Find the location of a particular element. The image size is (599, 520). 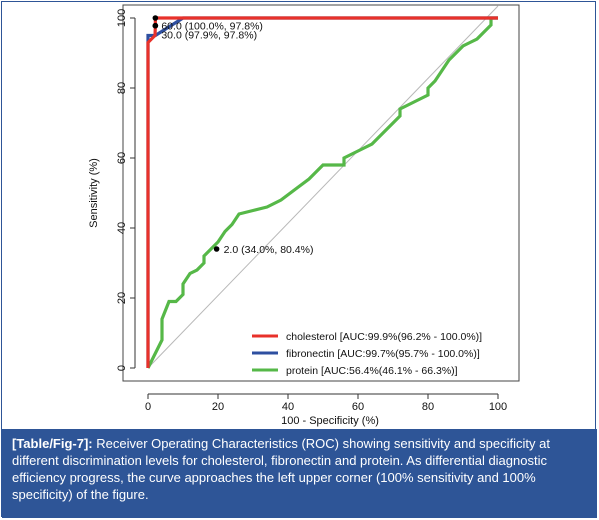

threshold-label: 30.0 (97.9%, 97.8%) is located at coordinates (209, 36).